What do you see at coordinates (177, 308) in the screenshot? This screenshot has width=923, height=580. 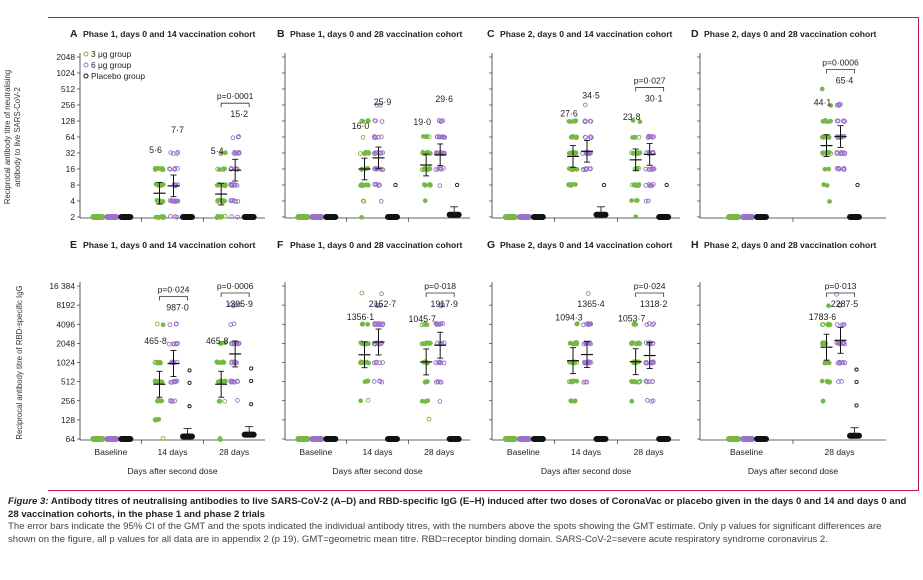 I see `gmt-label: 987·0` at bounding box center [177, 308].